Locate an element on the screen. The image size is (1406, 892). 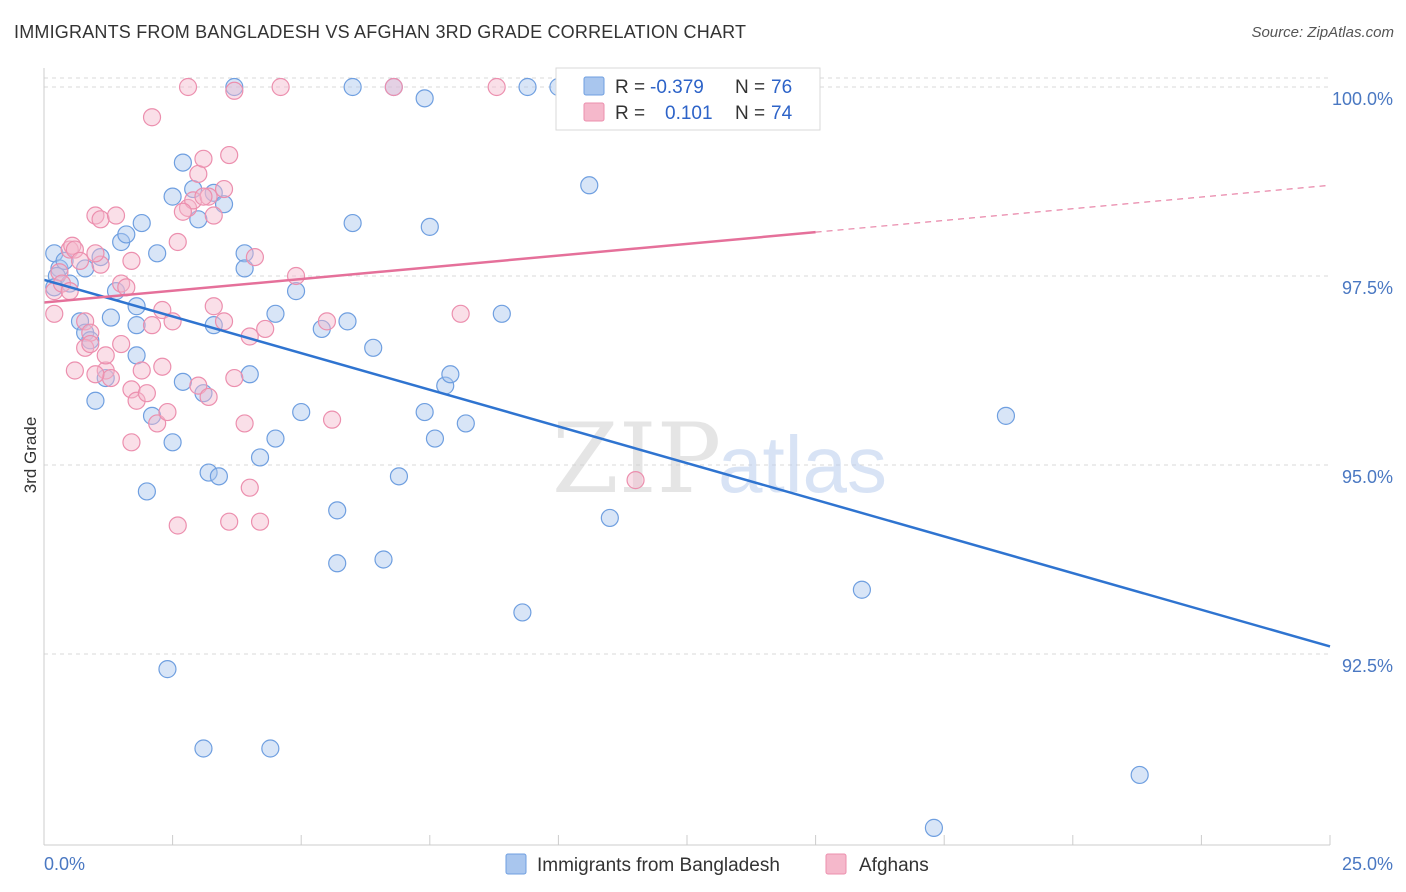
y-tick-label: 97.5% is located at coordinates (1367, 288).